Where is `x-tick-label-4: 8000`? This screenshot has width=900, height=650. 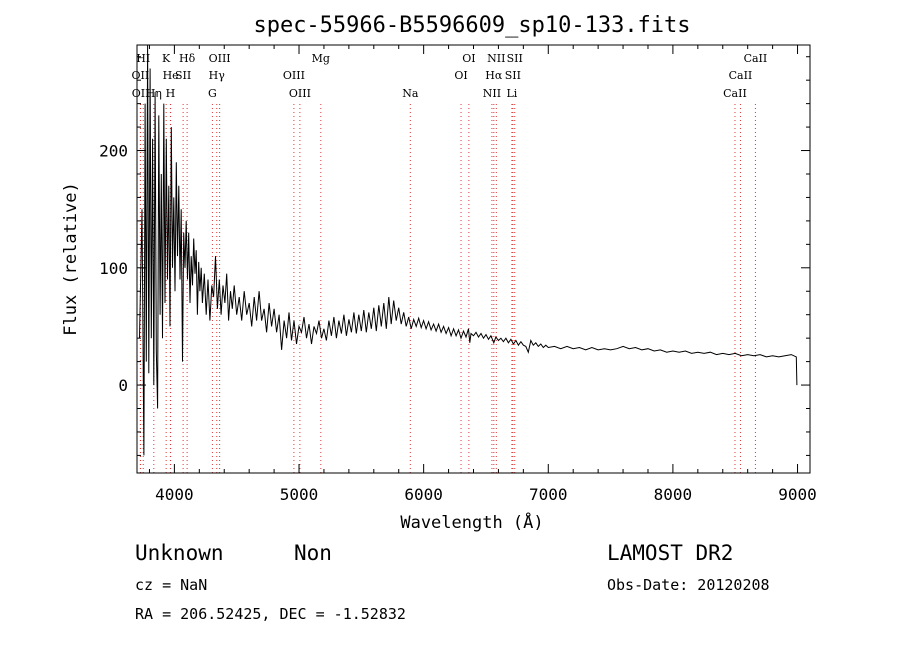
x-tick-label-4: 8000 is located at coordinates (673, 494).